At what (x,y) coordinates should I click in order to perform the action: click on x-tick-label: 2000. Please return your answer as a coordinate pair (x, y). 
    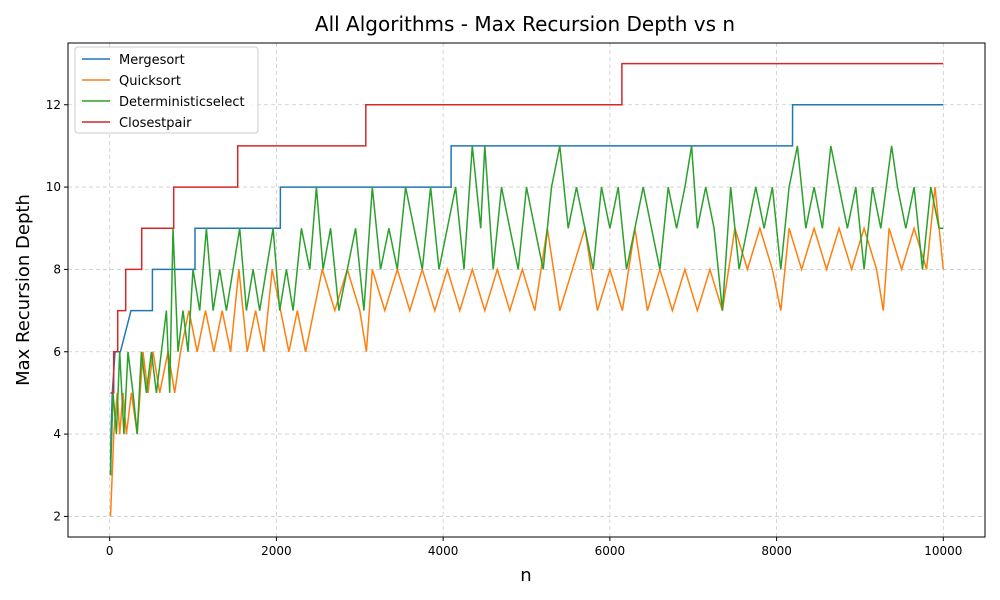
    Looking at the image, I should click on (276, 551).